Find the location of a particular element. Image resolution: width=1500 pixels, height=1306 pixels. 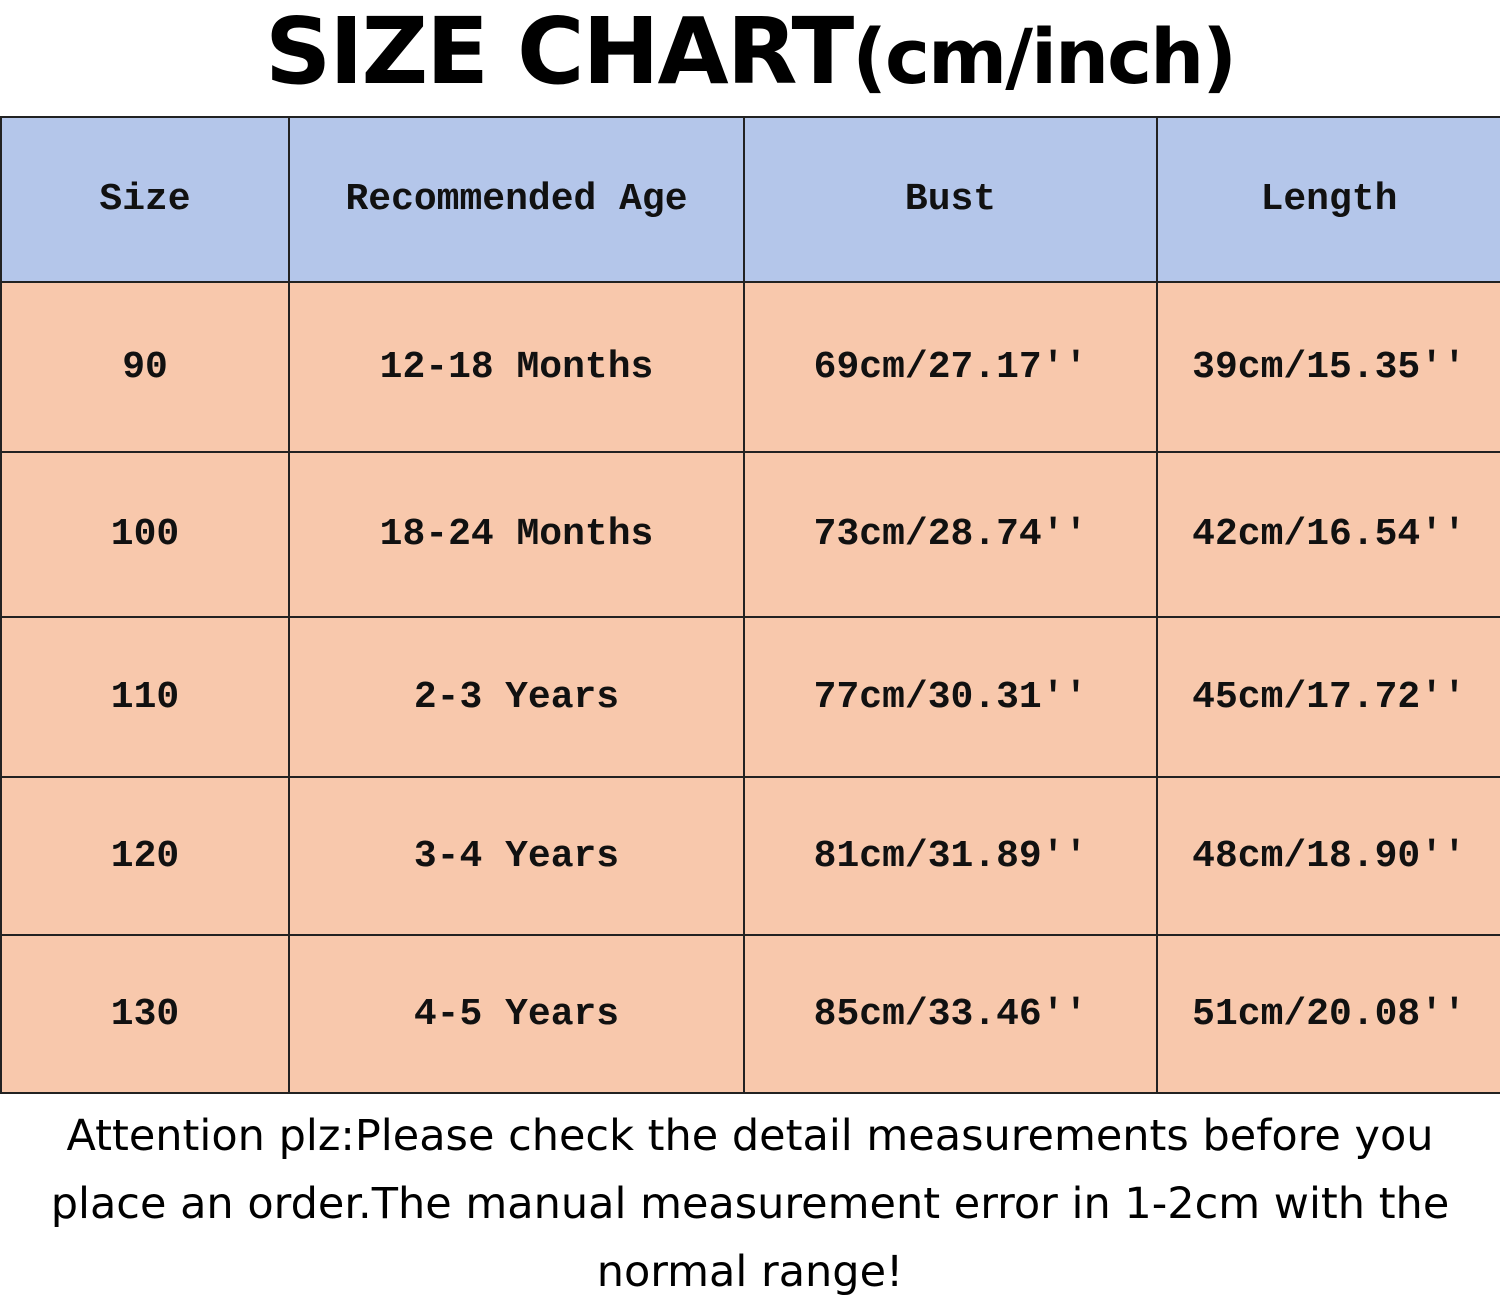

cell: 39cm/15.35'' is located at coordinates (1328, 367).